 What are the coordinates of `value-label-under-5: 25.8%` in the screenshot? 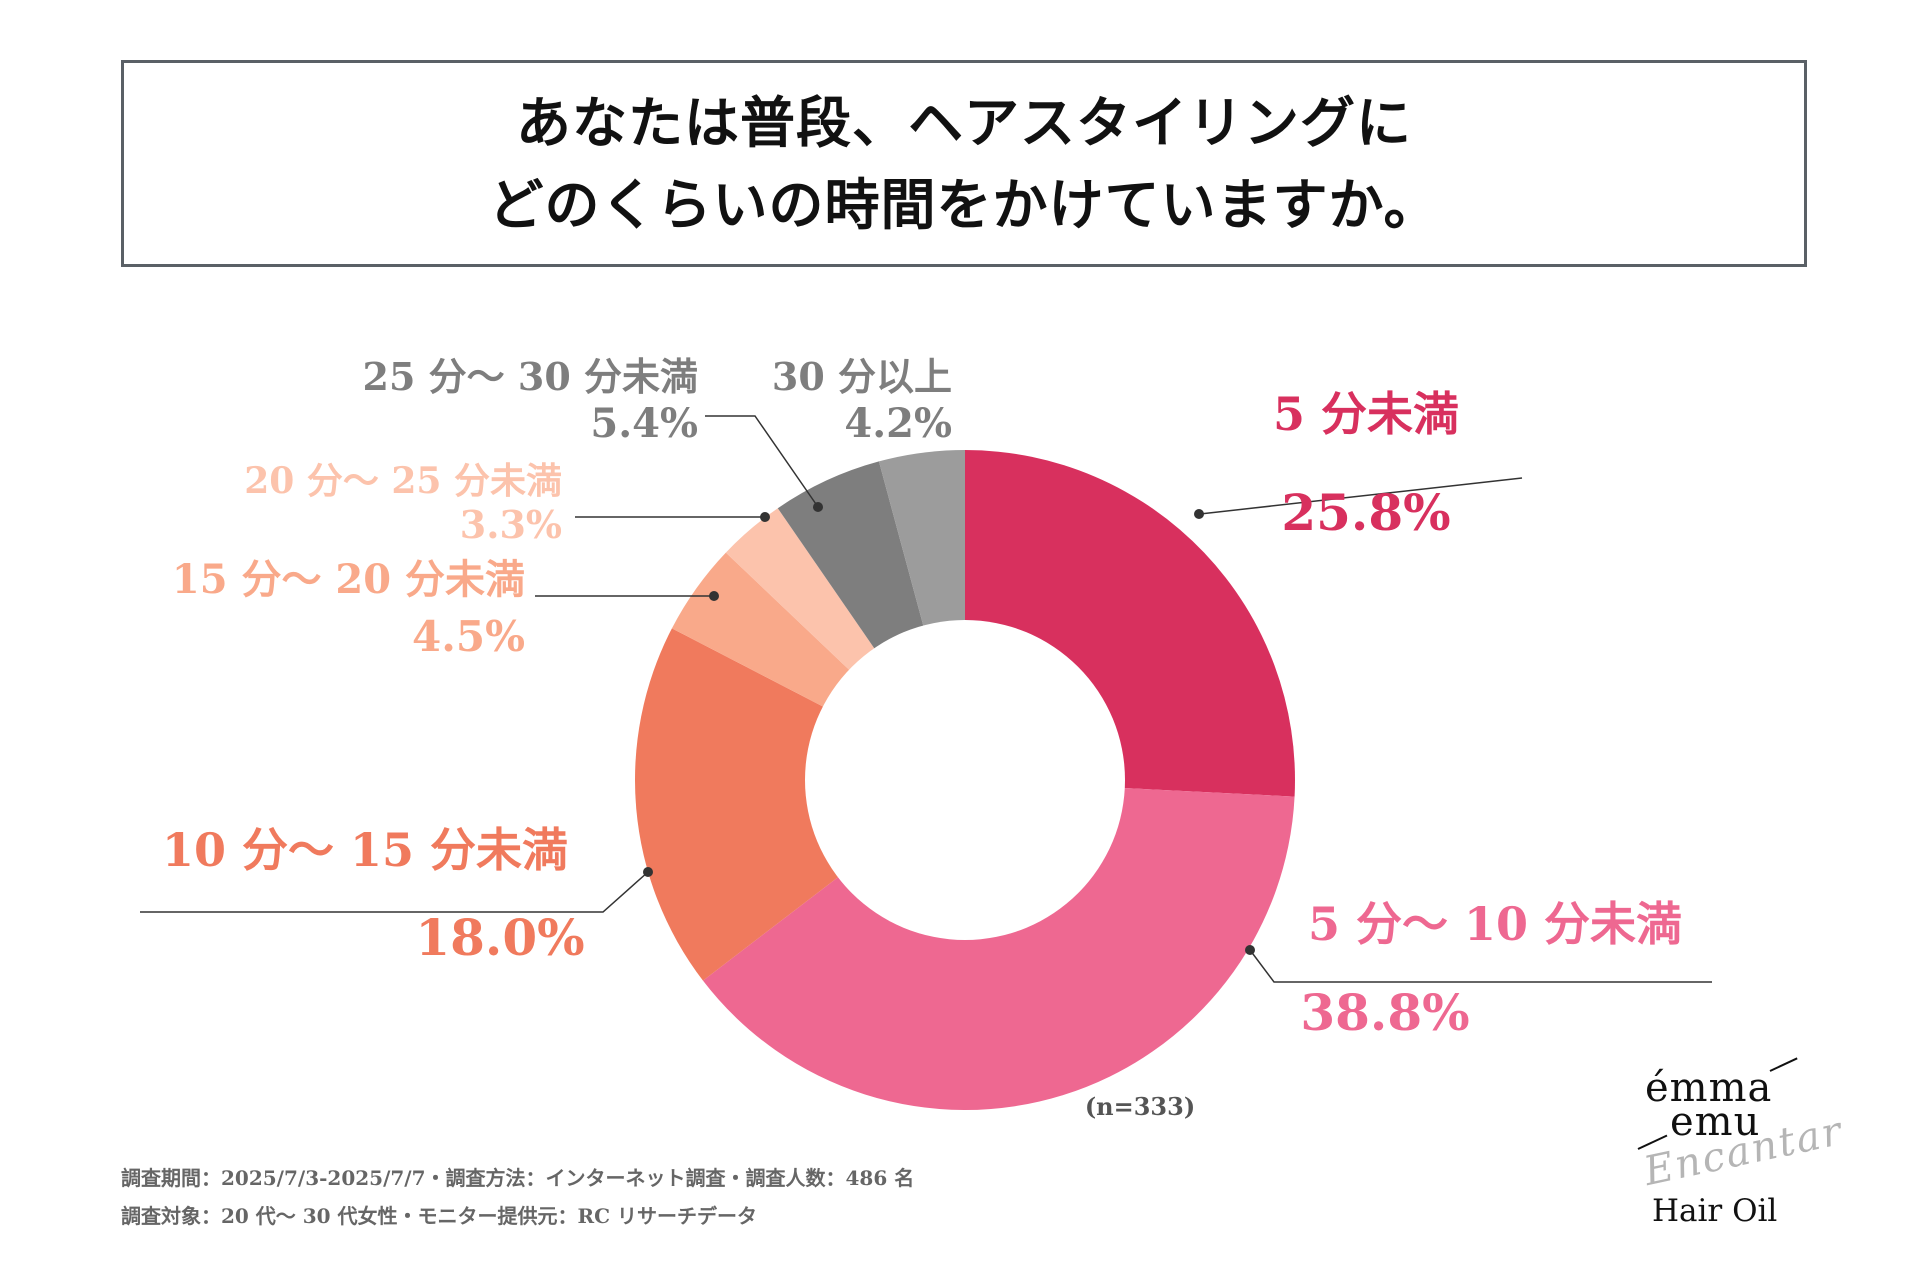 It's located at (1365, 512).